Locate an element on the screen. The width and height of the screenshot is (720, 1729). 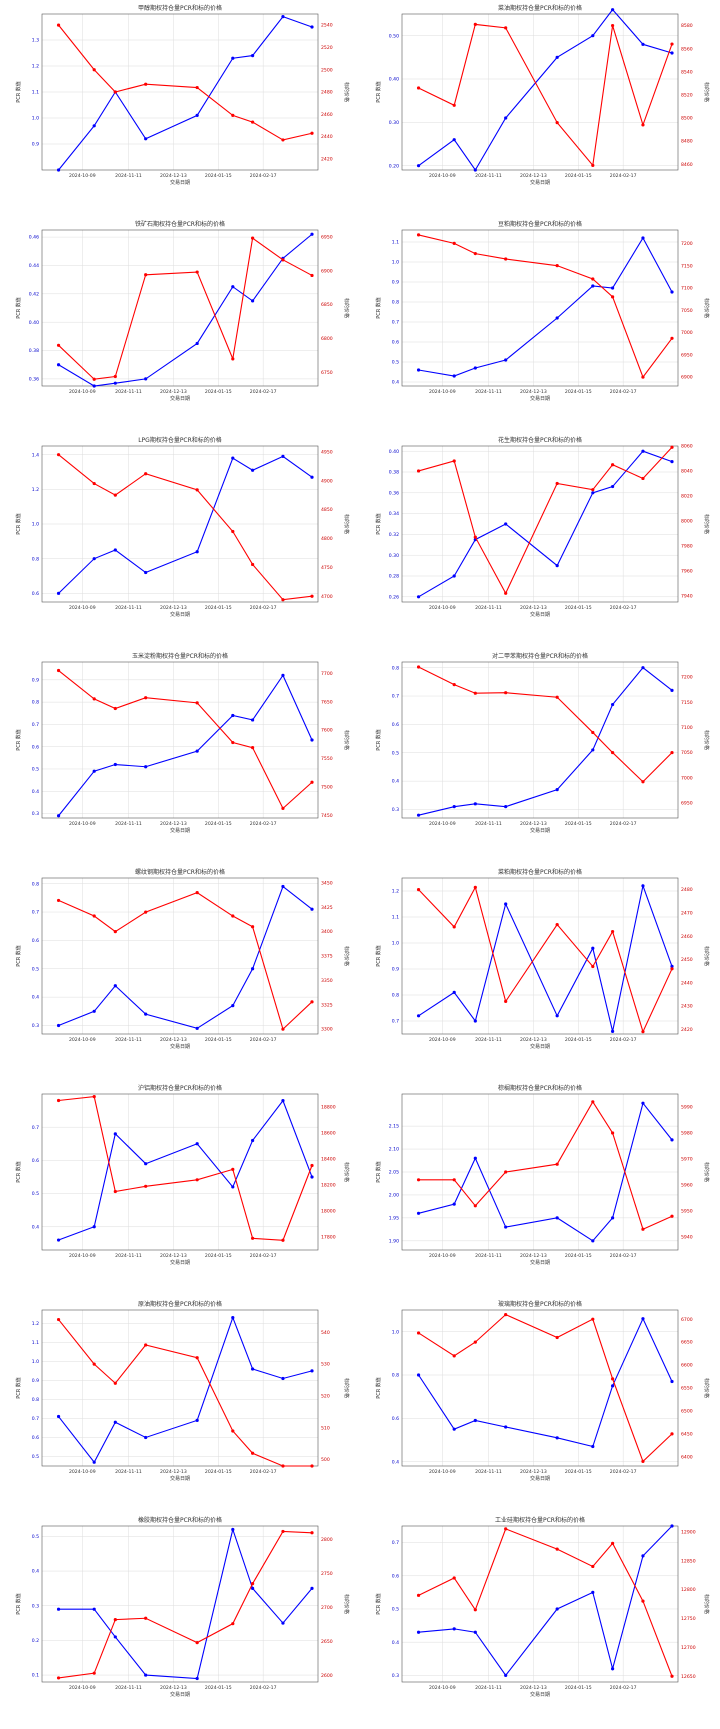
y2-tick-label: 18400 is located at coordinates (328, 1160).